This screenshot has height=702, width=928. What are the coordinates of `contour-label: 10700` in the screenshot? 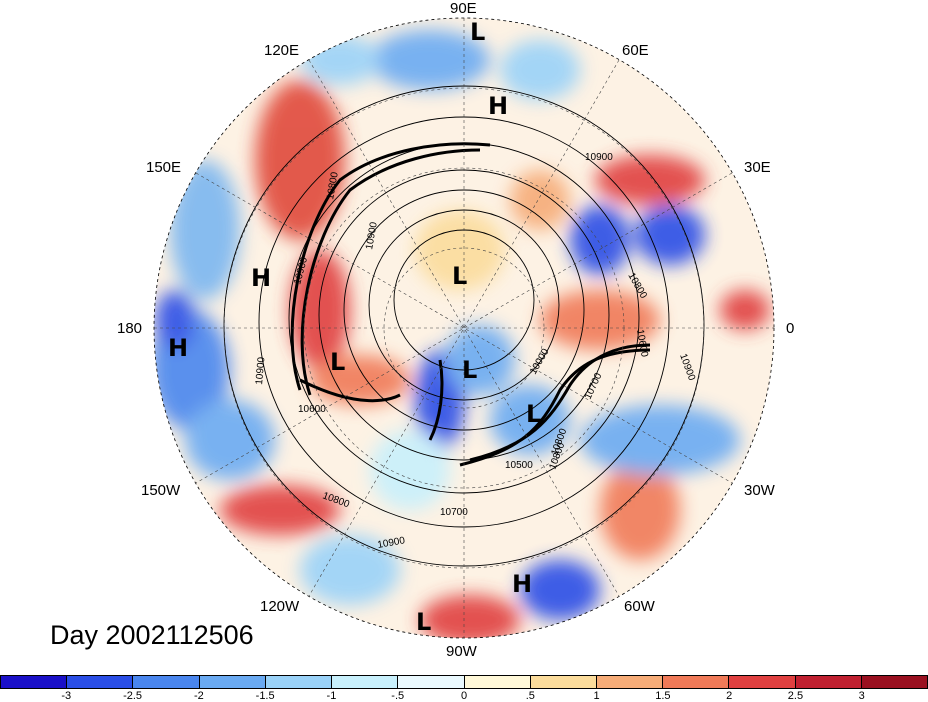 It's located at (454, 512).